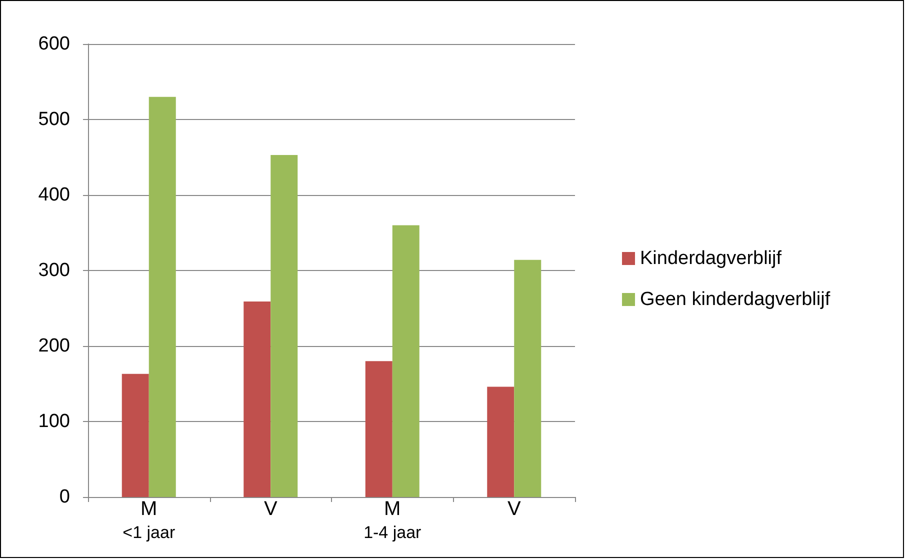  Describe the element at coordinates (735, 299) in the screenshot. I see `legend-label: Geen kinderdagverblijf` at that location.